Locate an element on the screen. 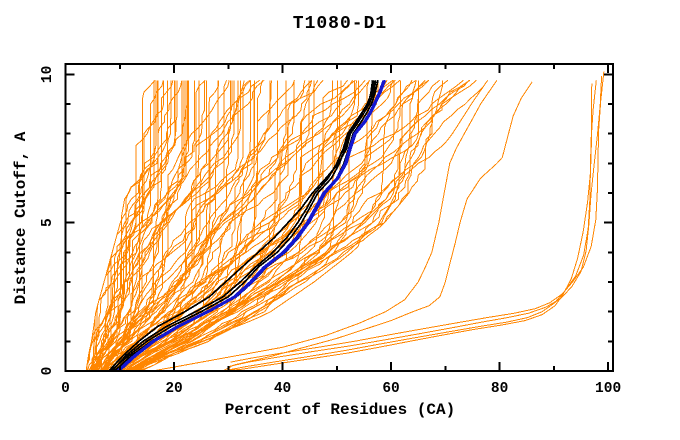 This screenshot has height=440, width=680. y-axis-label: Distance Cutoff, A is located at coordinates (21, 218).